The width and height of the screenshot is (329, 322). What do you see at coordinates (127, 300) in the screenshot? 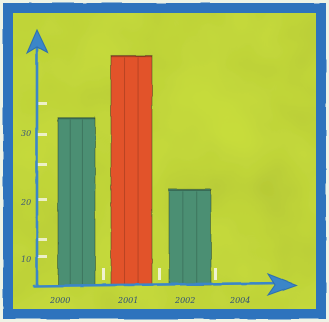
I see `x-tick-label-2001: 2001` at bounding box center [127, 300].